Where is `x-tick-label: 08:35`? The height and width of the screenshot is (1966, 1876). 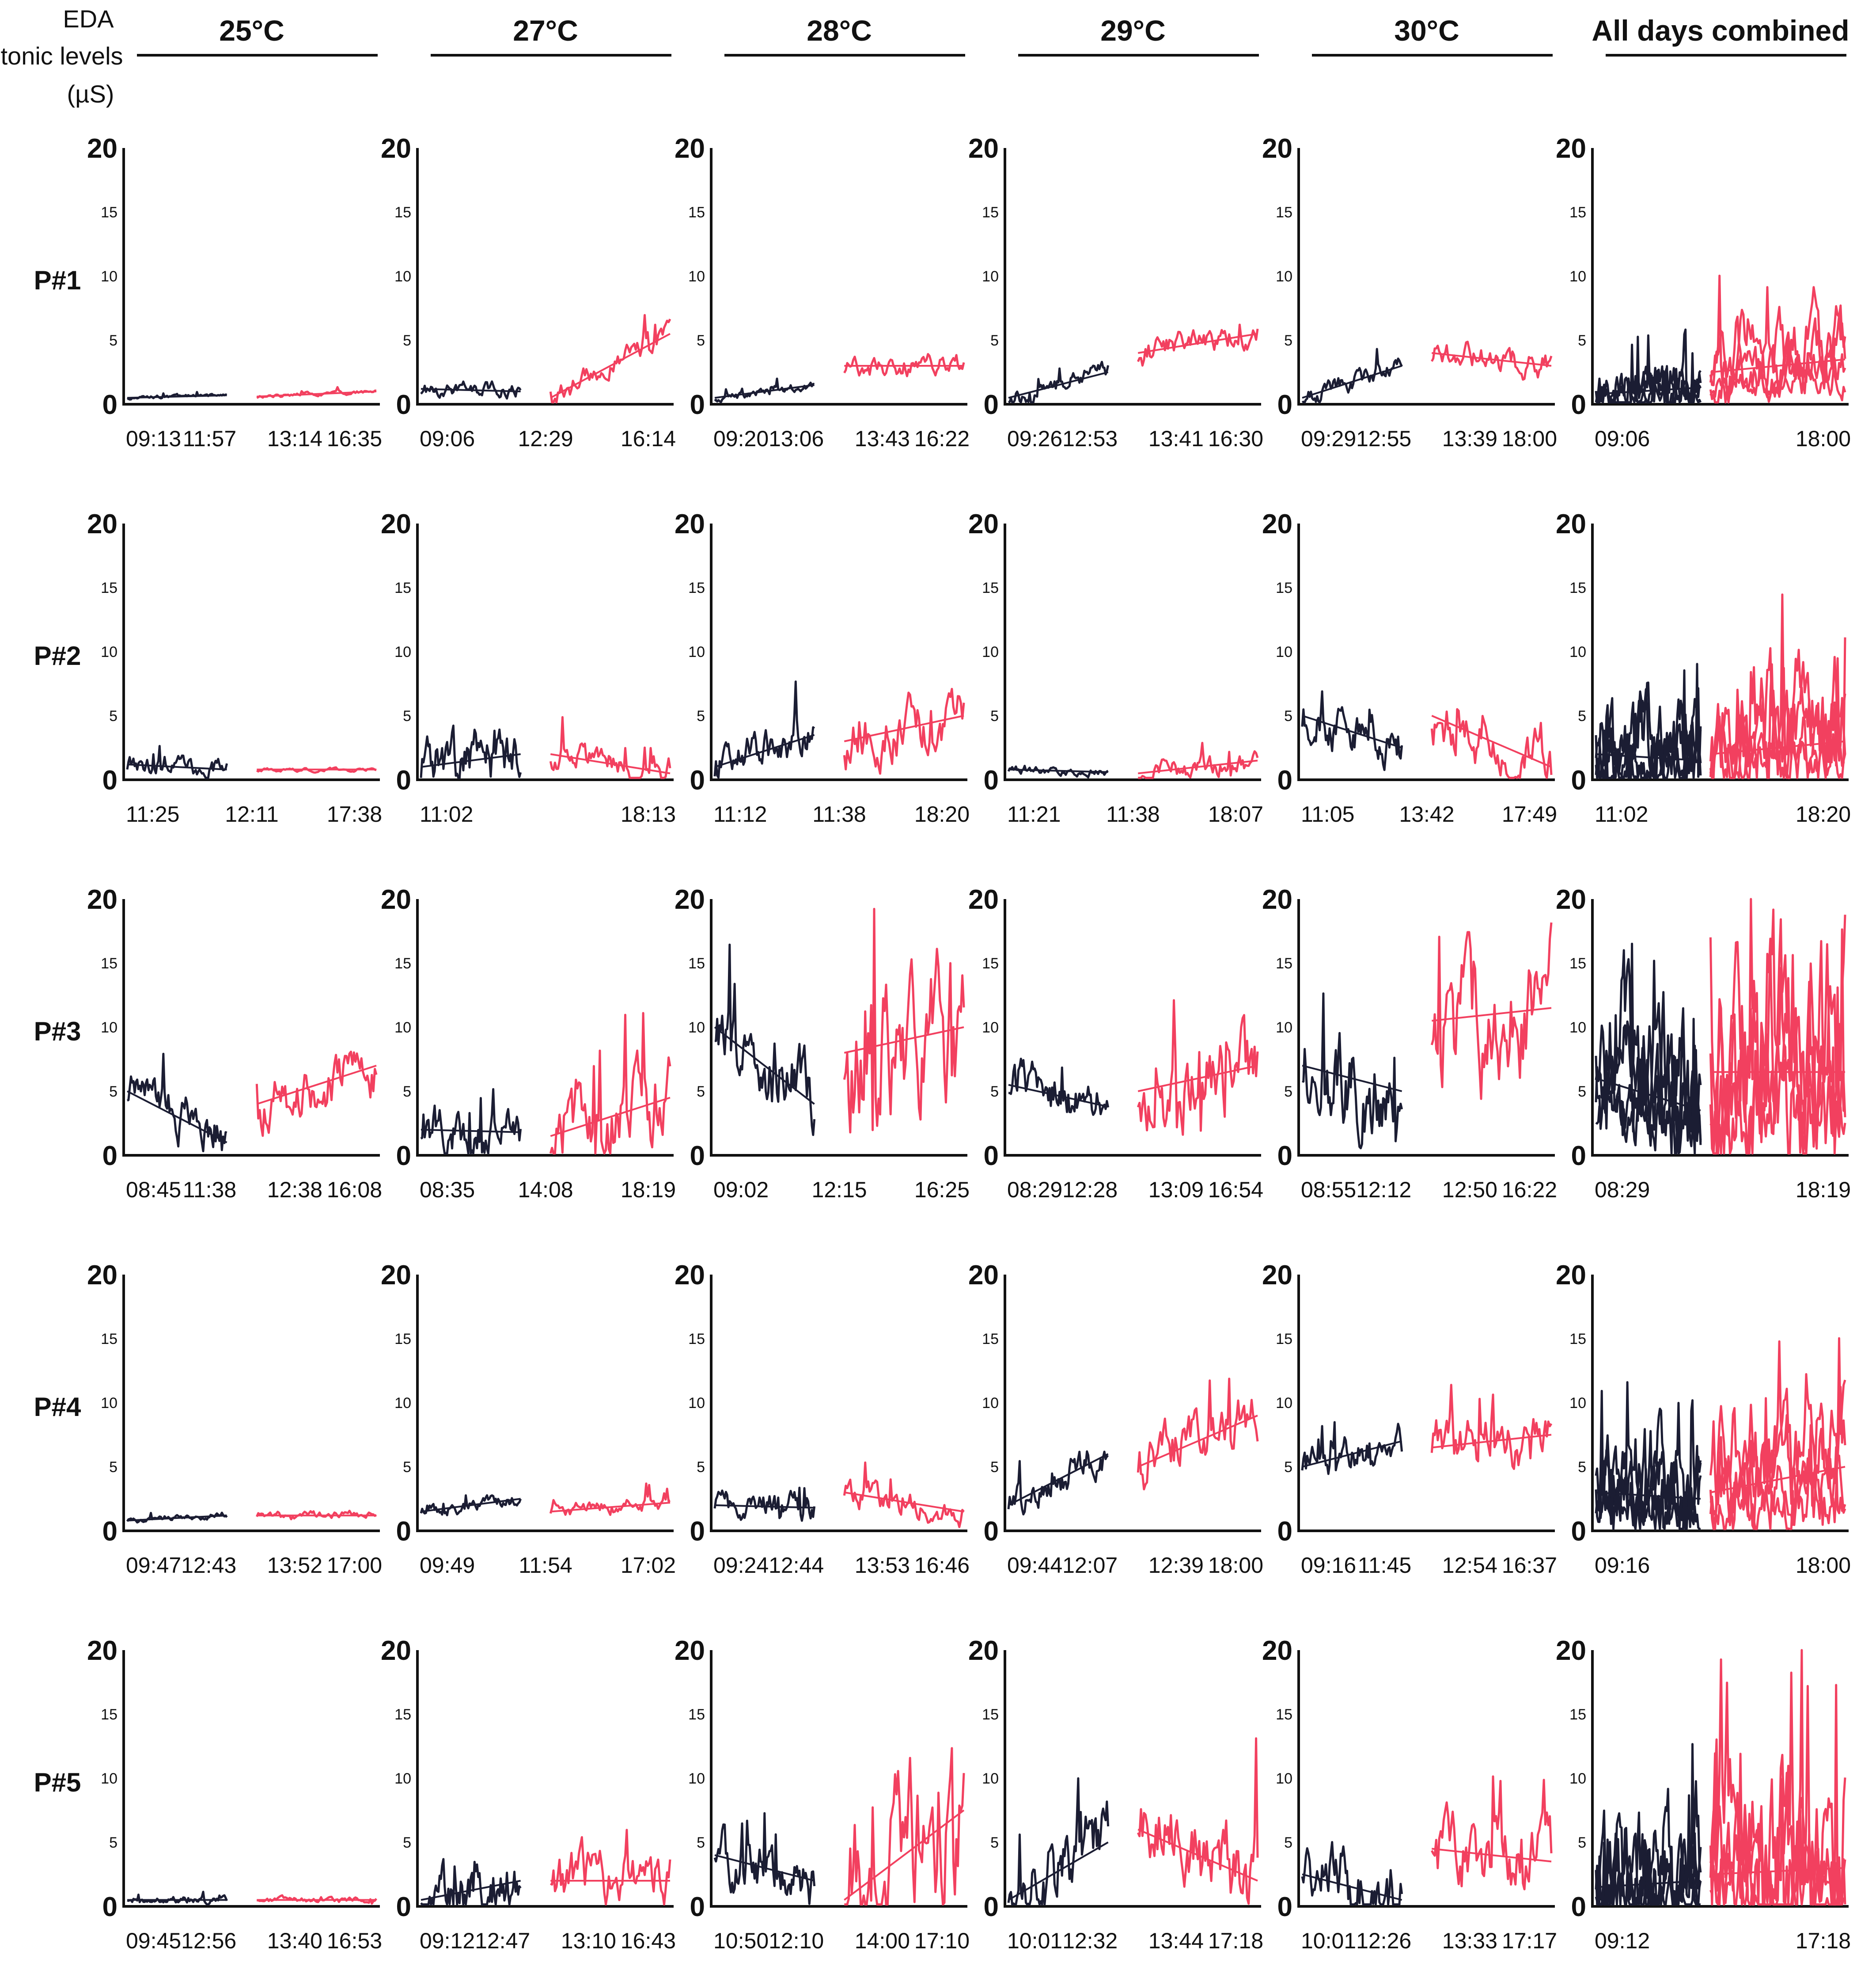 x-tick-label: 08:35 is located at coordinates (448, 1189).